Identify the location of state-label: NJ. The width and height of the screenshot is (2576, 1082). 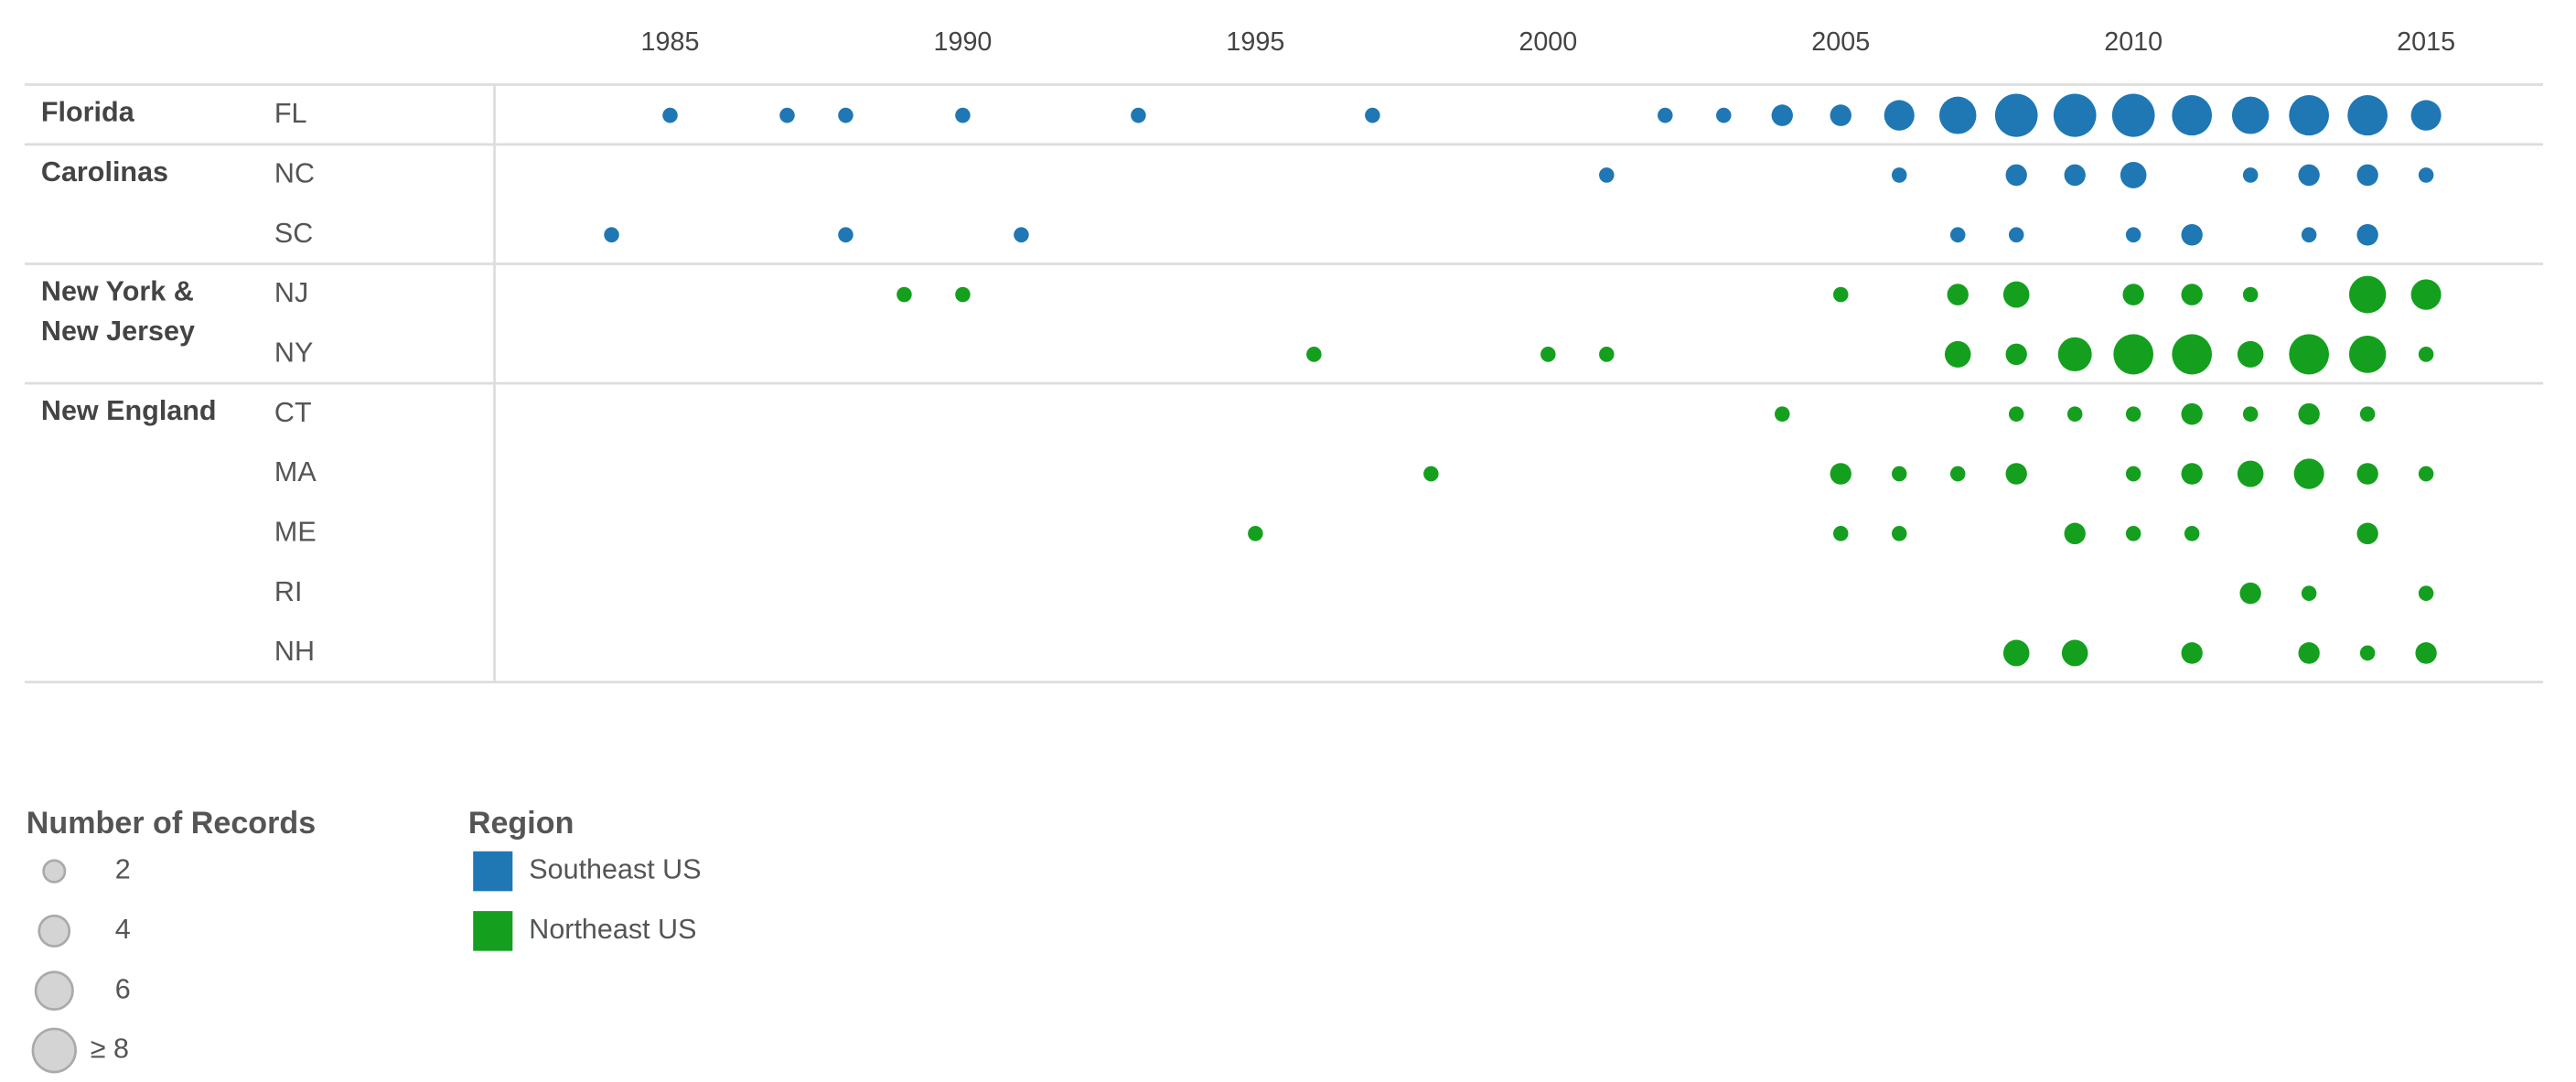
(291, 292).